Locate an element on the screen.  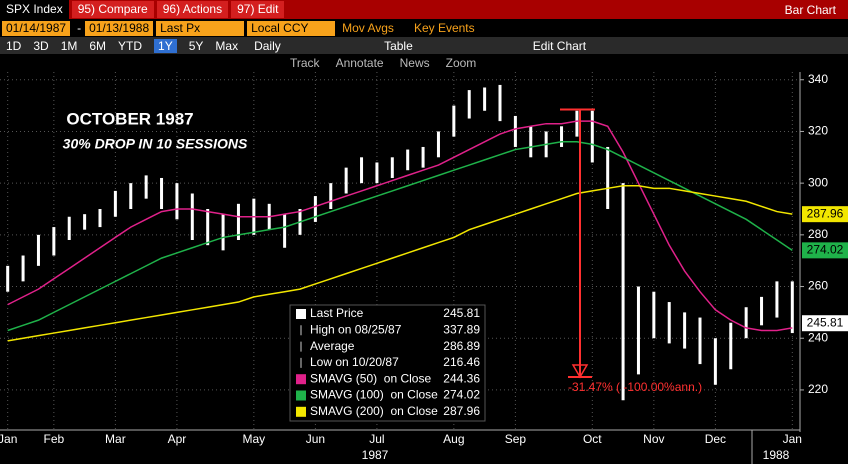
period: 1M is located at coordinates (69, 45).